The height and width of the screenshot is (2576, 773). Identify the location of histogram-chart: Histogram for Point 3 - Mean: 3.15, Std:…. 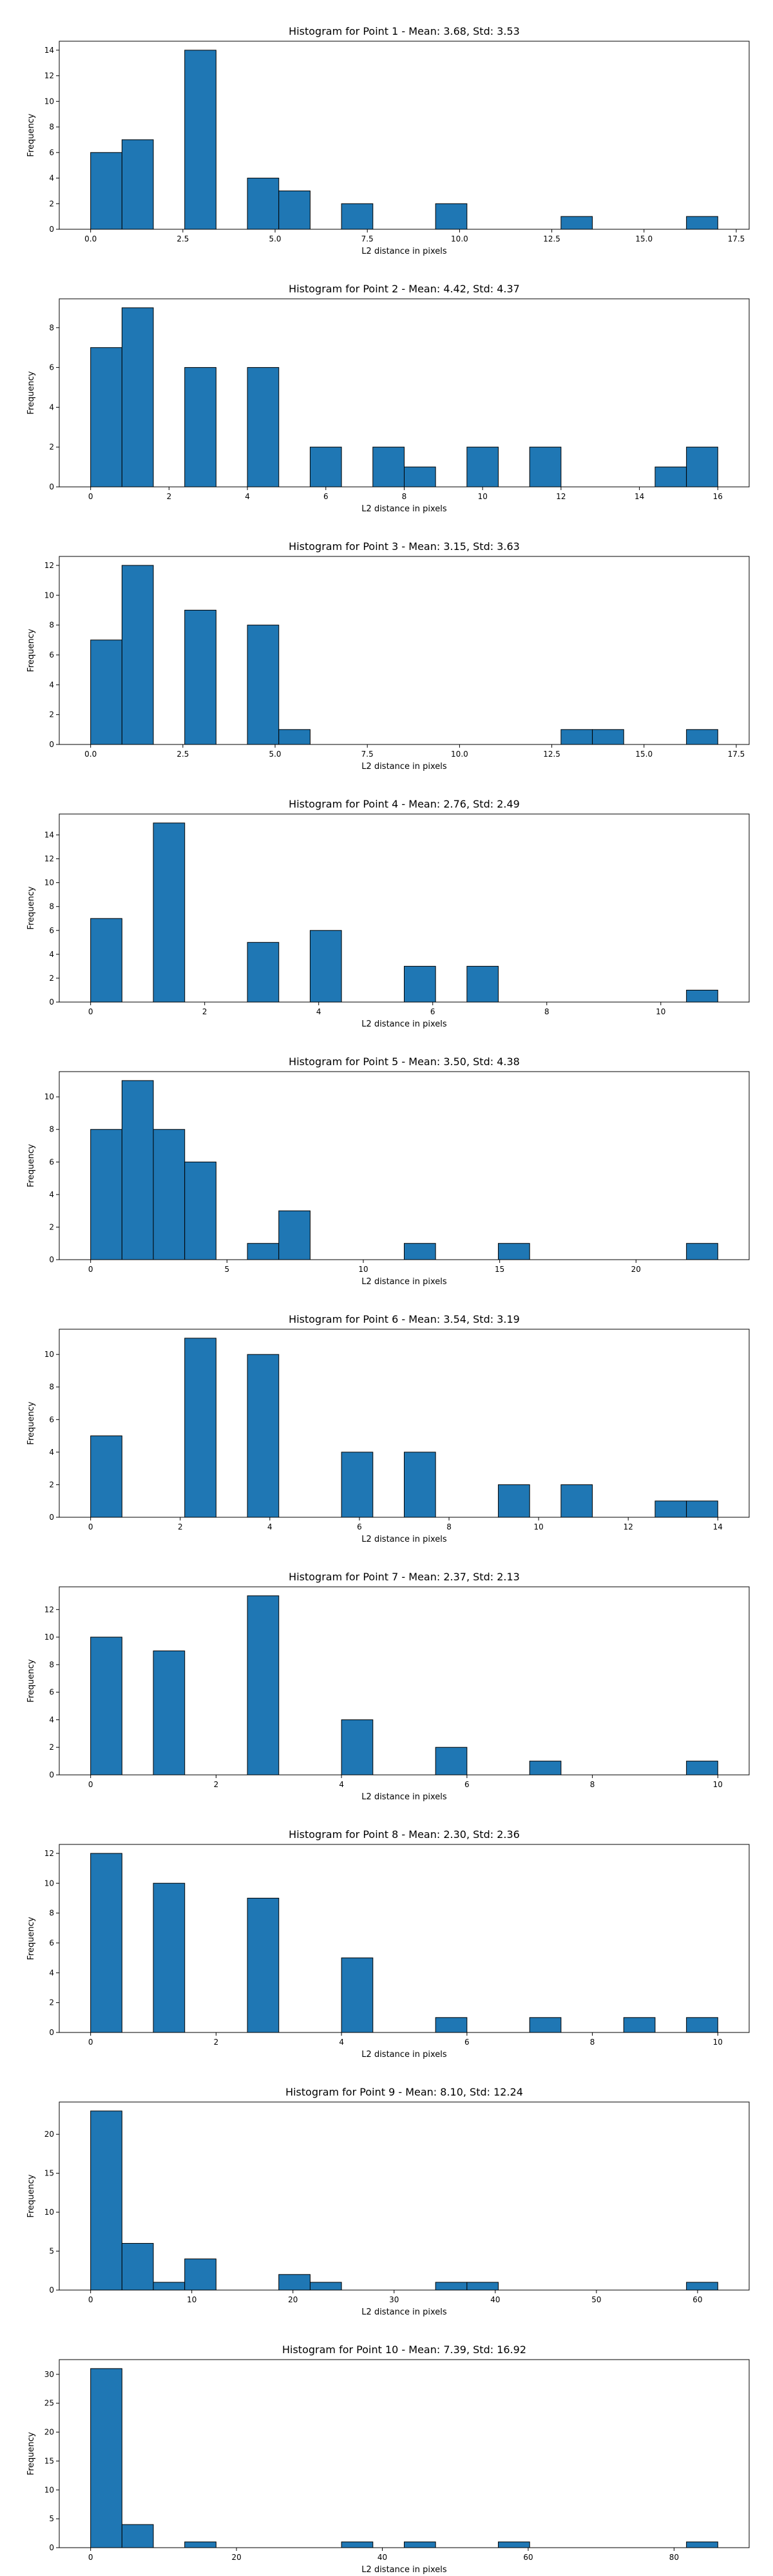
(388, 656).